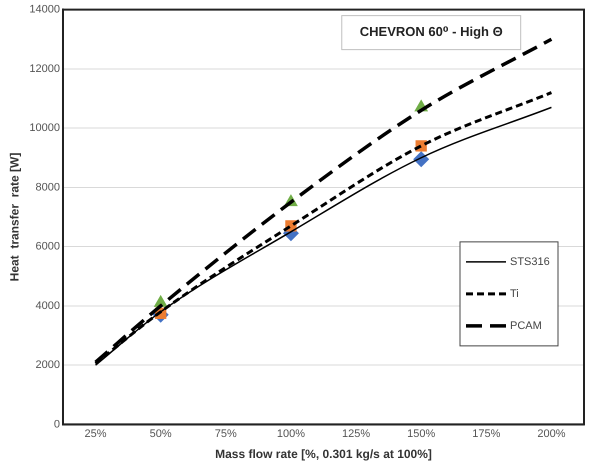 The image size is (592, 468). Describe the element at coordinates (48, 246) in the screenshot. I see `y-tick-label: 6000` at that location.